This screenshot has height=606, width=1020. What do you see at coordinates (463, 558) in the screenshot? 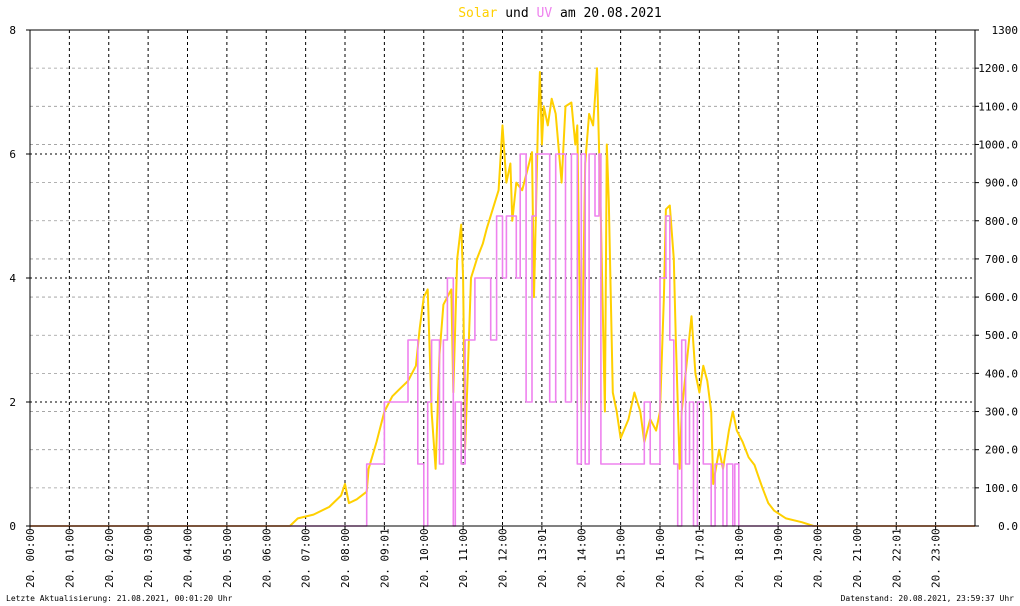
I see `x-axis-tick-label: 20. 11:00` at bounding box center [463, 558].